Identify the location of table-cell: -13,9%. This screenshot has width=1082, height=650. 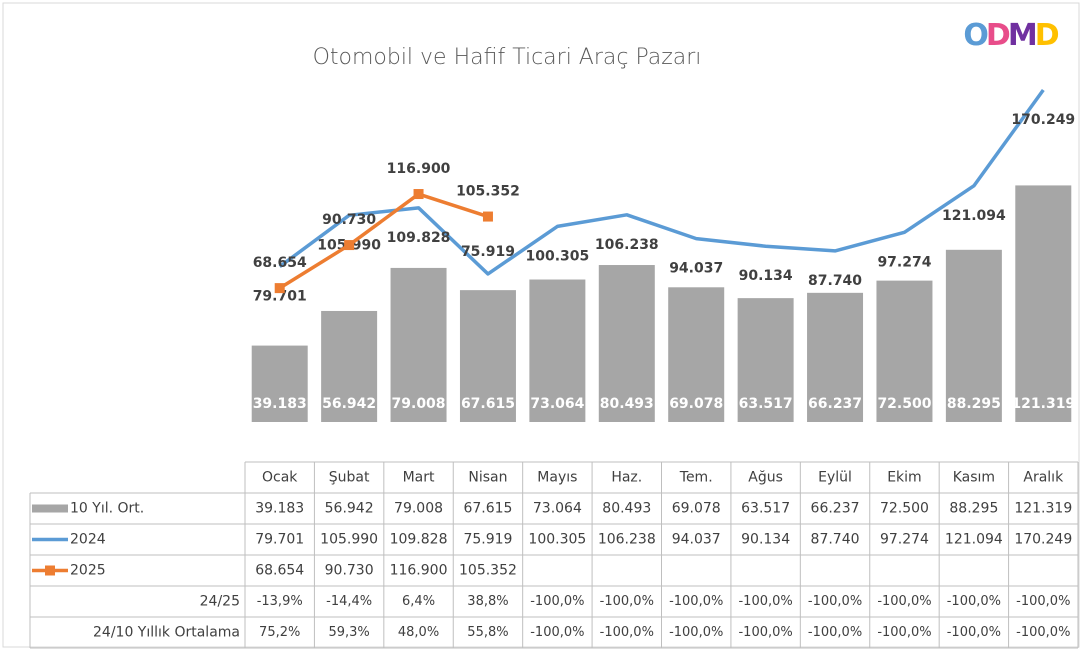
(280, 601).